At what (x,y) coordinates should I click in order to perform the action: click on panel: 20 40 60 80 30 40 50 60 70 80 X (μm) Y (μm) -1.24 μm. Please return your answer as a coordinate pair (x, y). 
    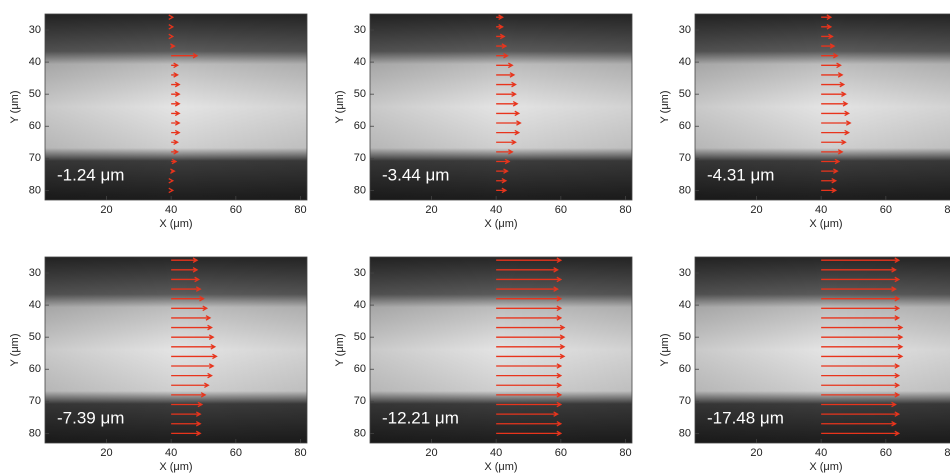
    Looking at the image, I should click on (158, 121).